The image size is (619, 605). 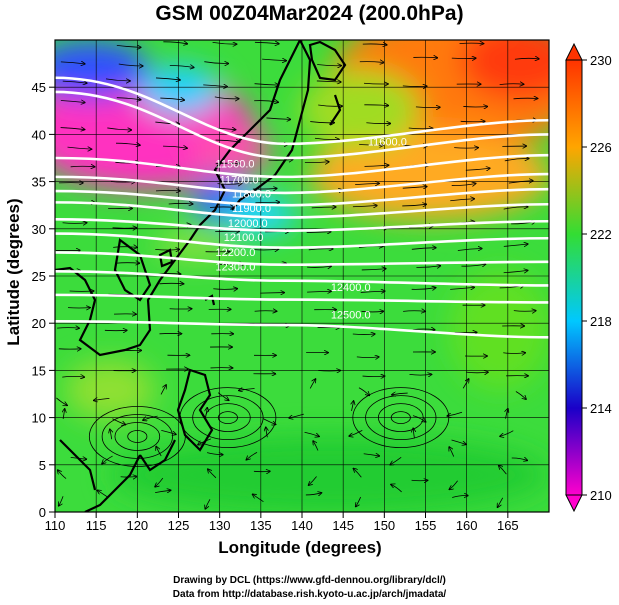 I want to click on contour-label: 12300.0, so click(x=236, y=267).